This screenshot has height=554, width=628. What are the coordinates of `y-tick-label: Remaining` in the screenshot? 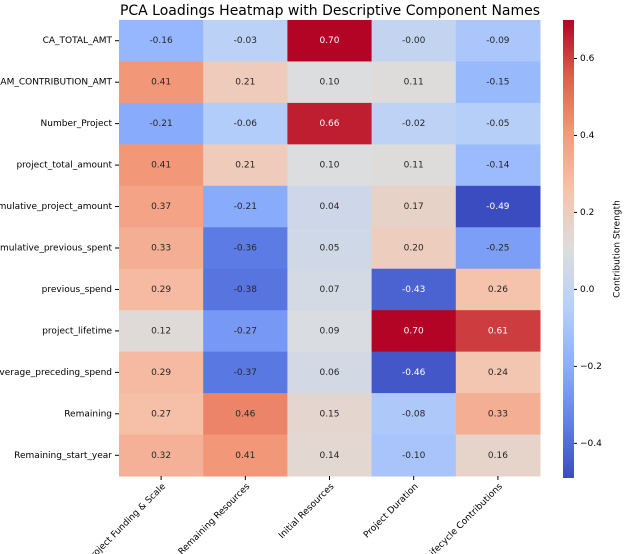 It's located at (88, 414).